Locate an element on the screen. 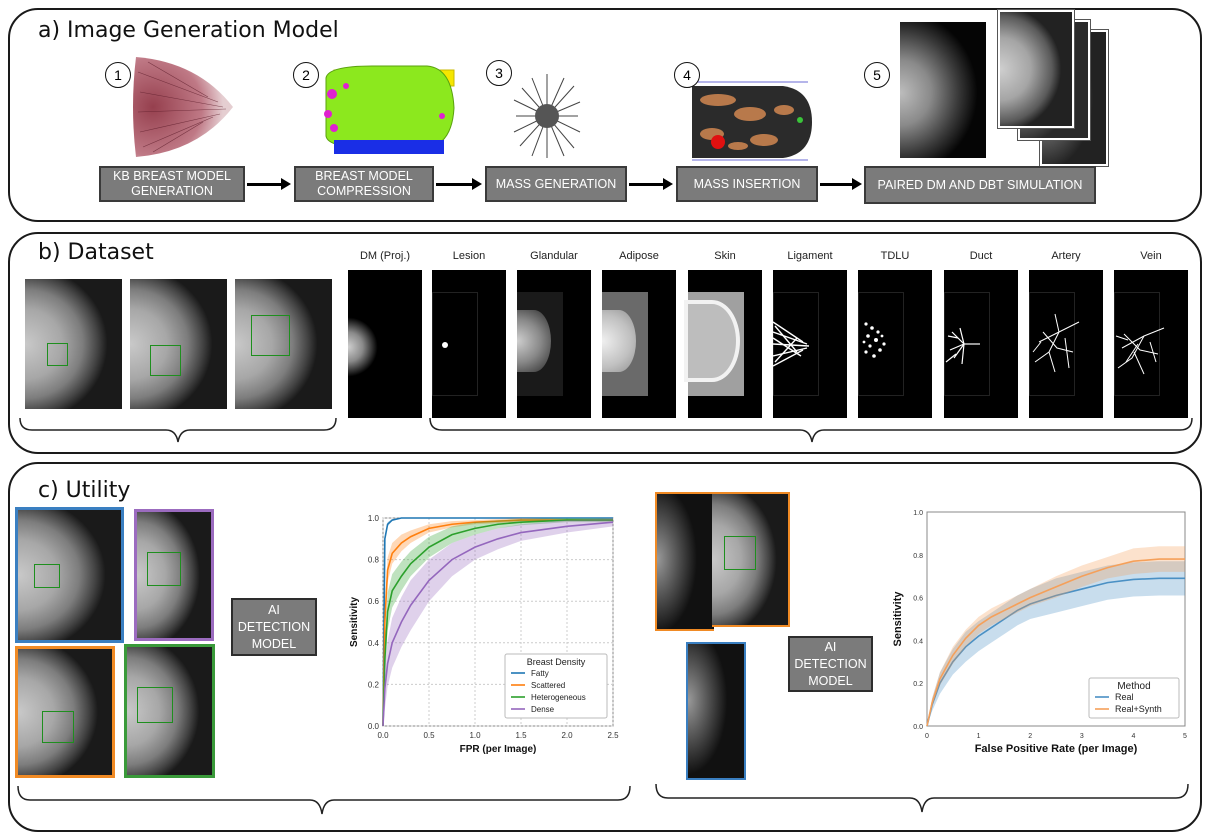 The height and width of the screenshot is (840, 1210). step-3-box: MASS GENERATION is located at coordinates (556, 184).